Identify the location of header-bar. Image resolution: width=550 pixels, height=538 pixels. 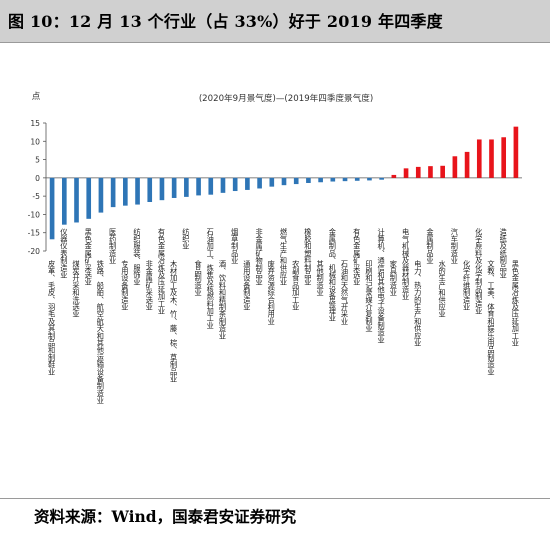
(275, 21).